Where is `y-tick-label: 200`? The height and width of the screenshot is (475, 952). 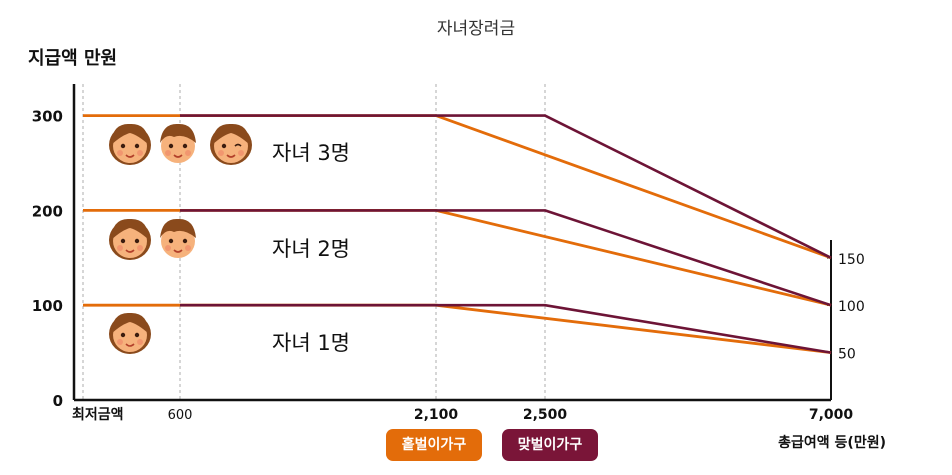 y-tick-label: 200 is located at coordinates (47, 211).